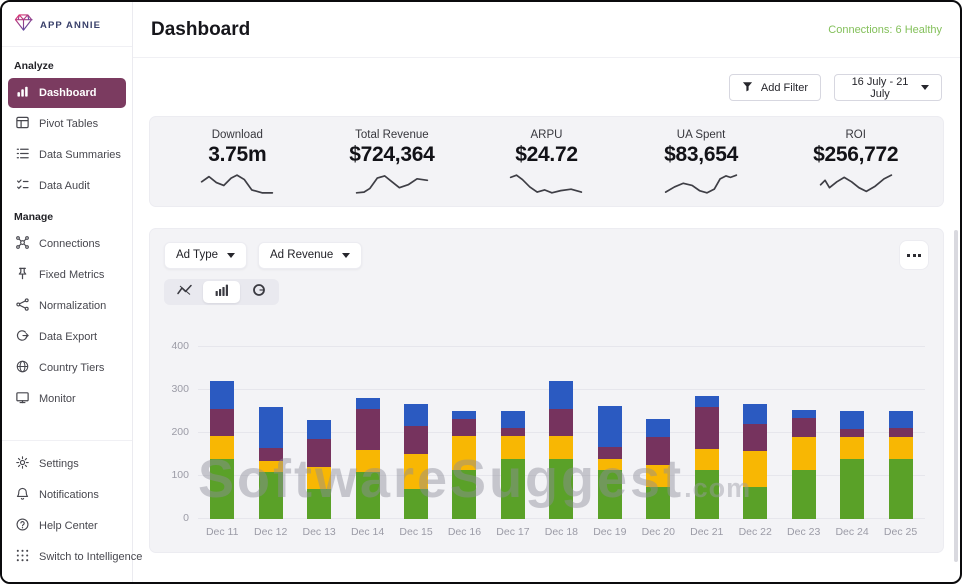  Describe the element at coordinates (237, 154) in the screenshot. I see `kpi-value: 3.75m` at that location.